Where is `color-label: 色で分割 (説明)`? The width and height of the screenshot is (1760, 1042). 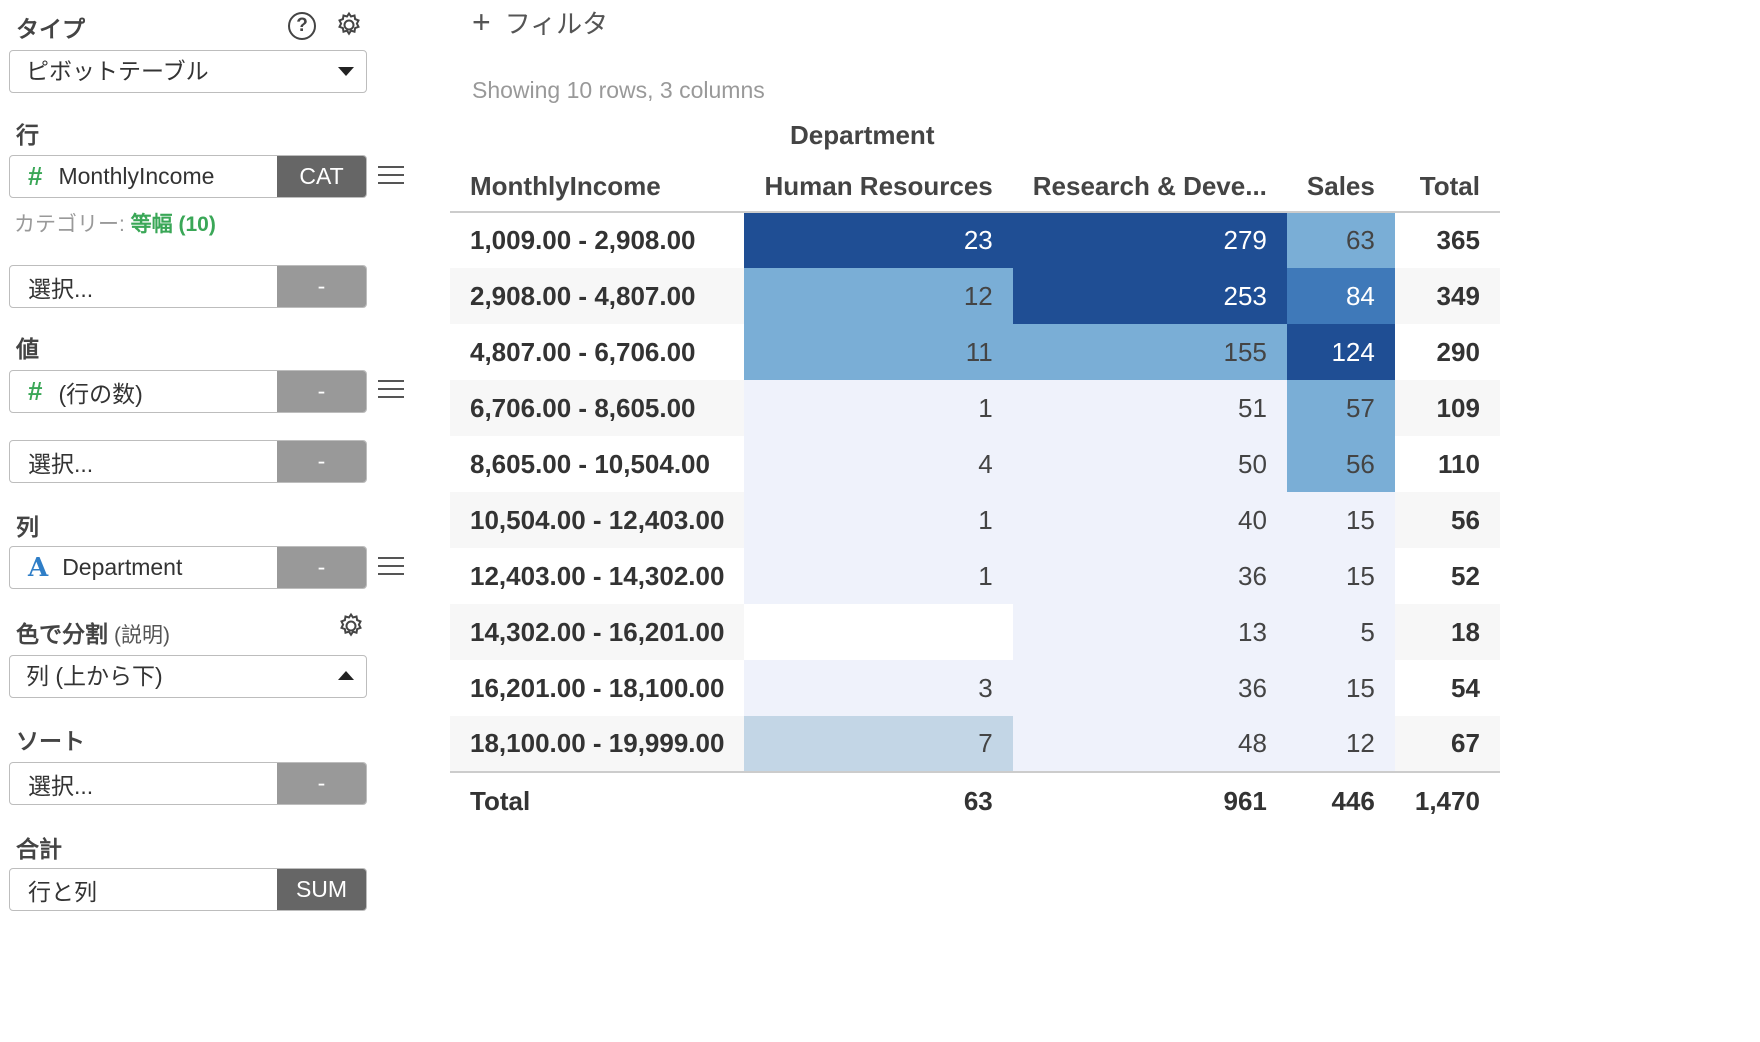
color-label: 色で分割 (説明) is located at coordinates (93, 632).